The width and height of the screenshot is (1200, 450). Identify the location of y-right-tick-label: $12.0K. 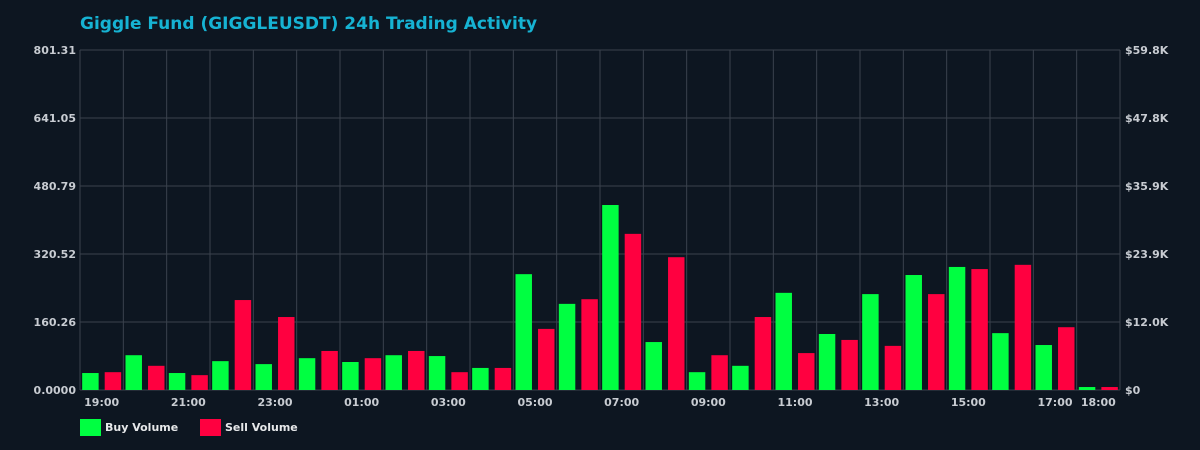
(1147, 322).